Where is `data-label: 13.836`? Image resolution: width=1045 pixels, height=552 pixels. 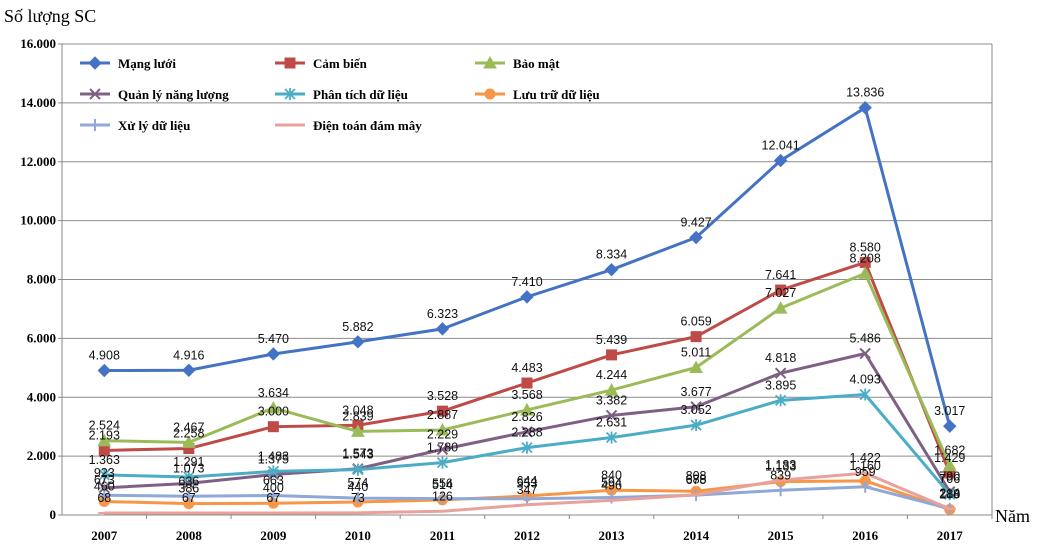 data-label: 13.836 is located at coordinates (865, 93).